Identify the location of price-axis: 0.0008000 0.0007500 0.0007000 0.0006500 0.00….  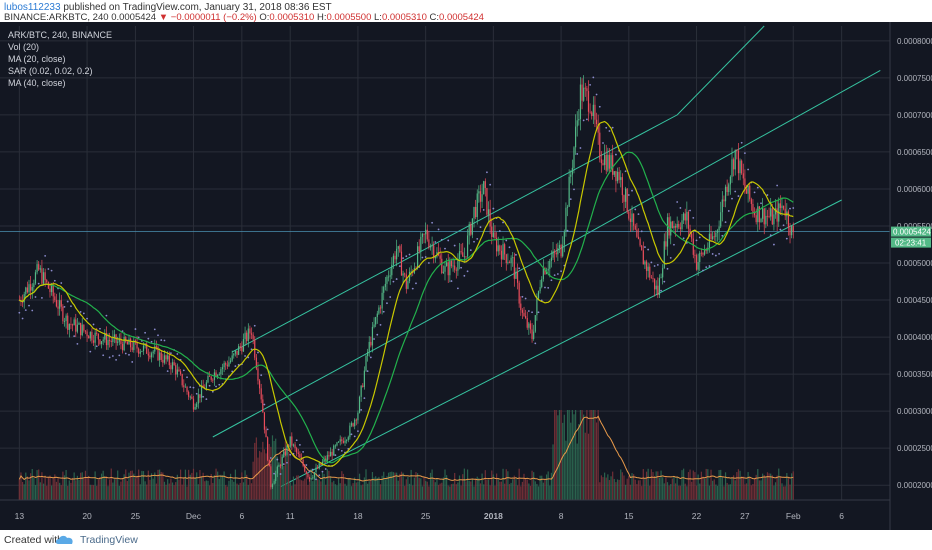
(914, 263).